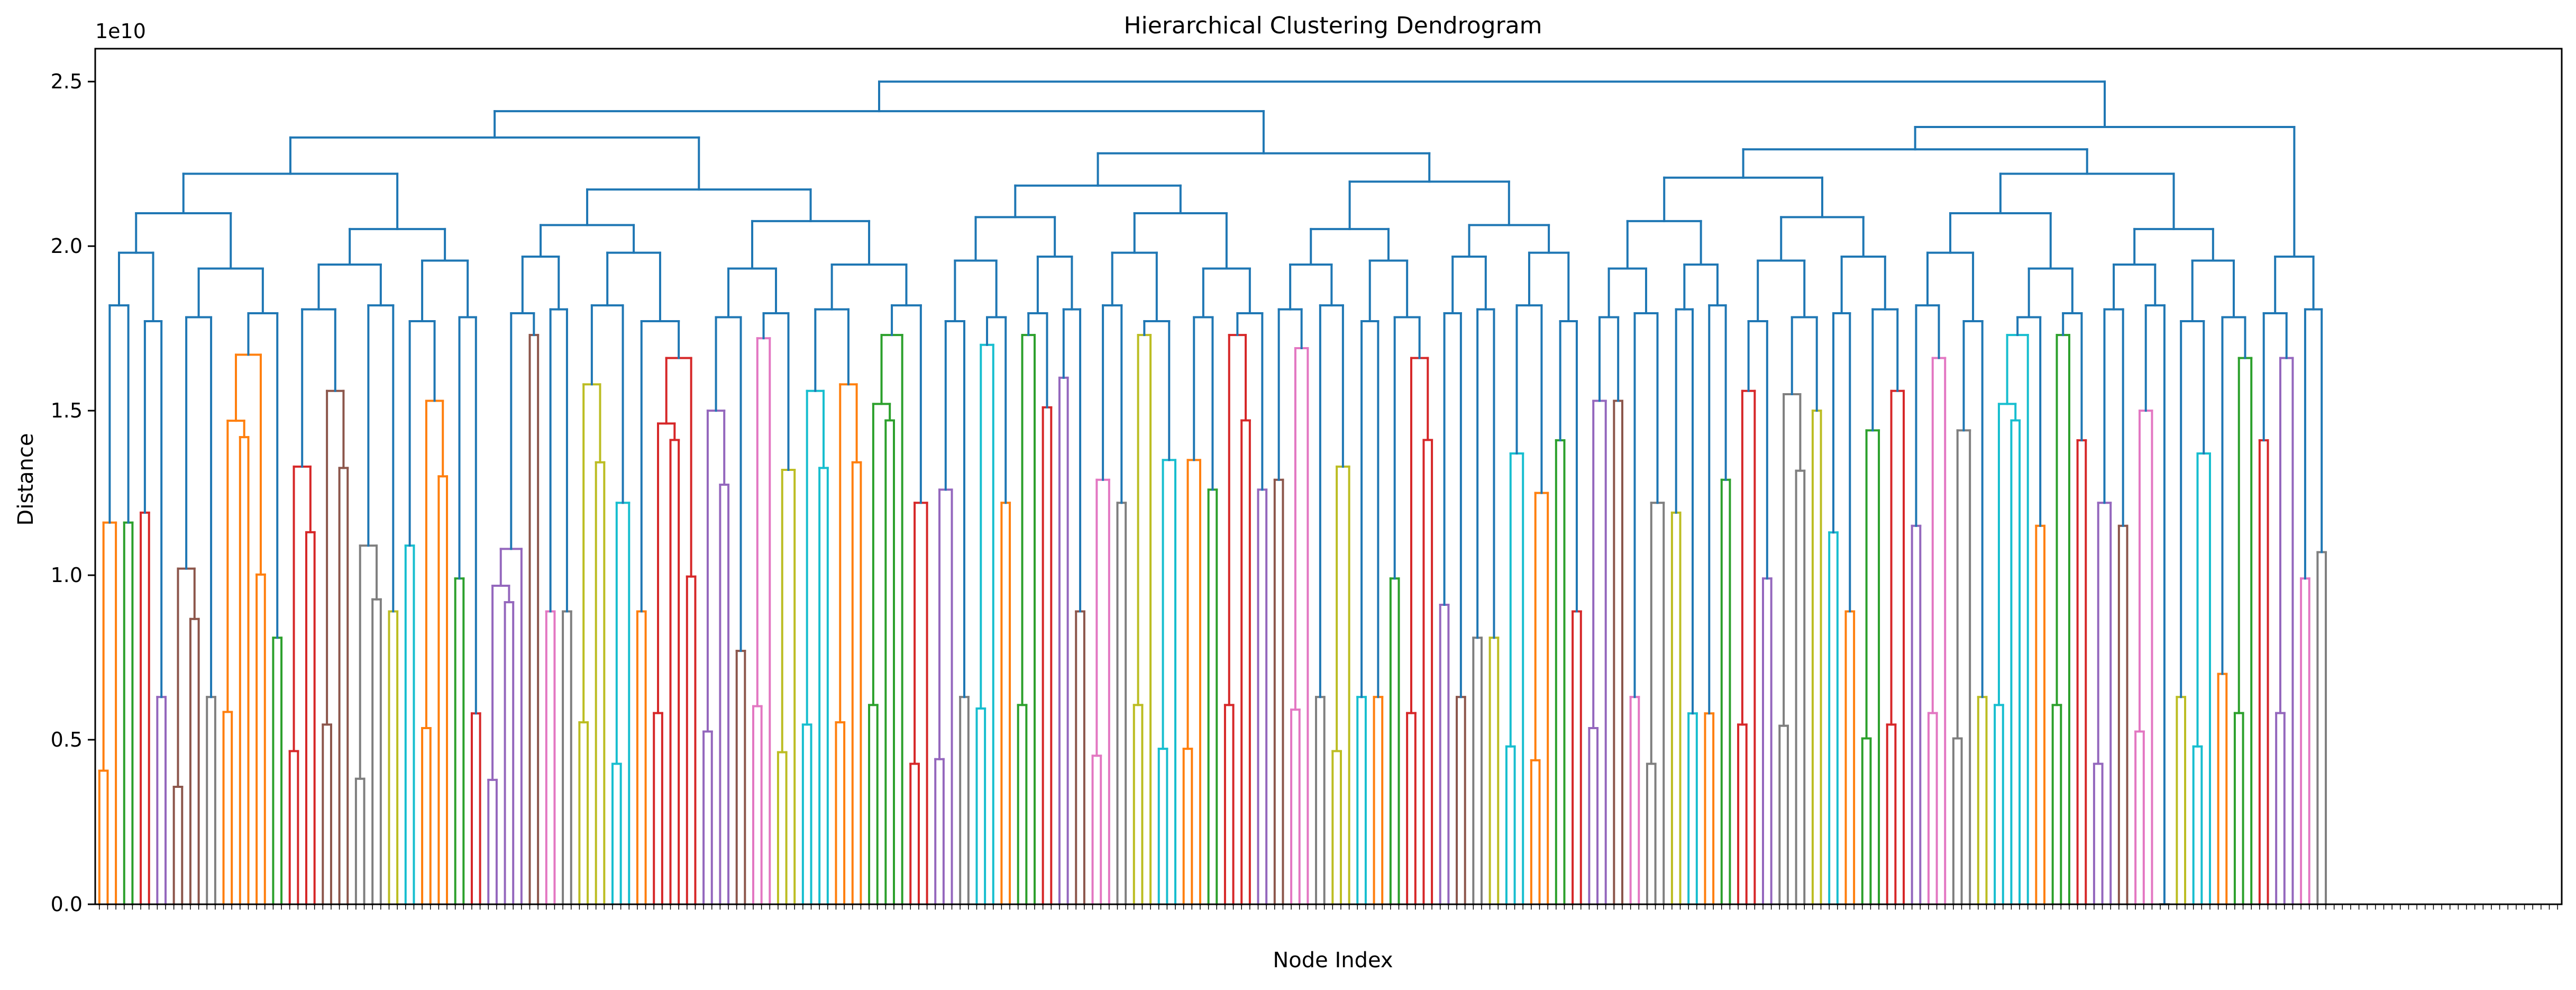  Describe the element at coordinates (1333, 961) in the screenshot. I see `x-axis-label: Node Index` at that location.